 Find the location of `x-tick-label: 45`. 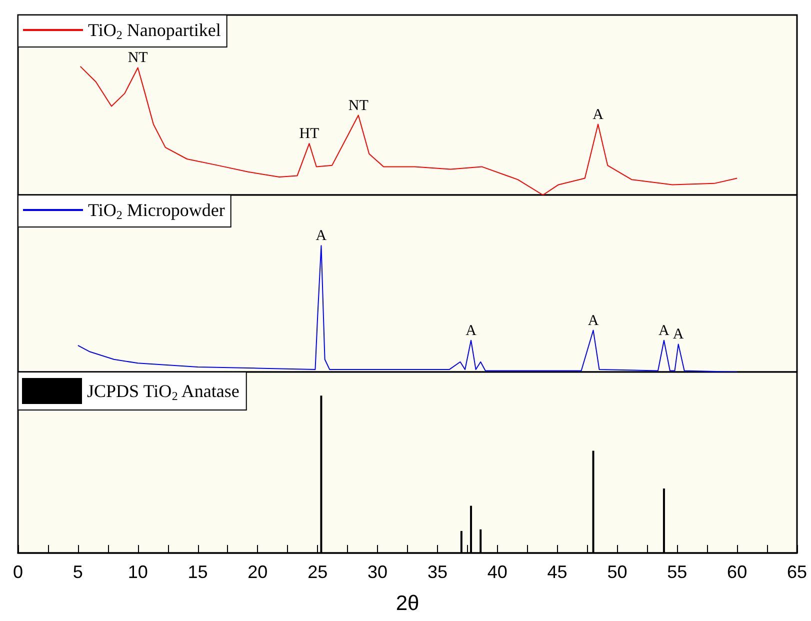

x-tick-label: 45 is located at coordinates (557, 572).